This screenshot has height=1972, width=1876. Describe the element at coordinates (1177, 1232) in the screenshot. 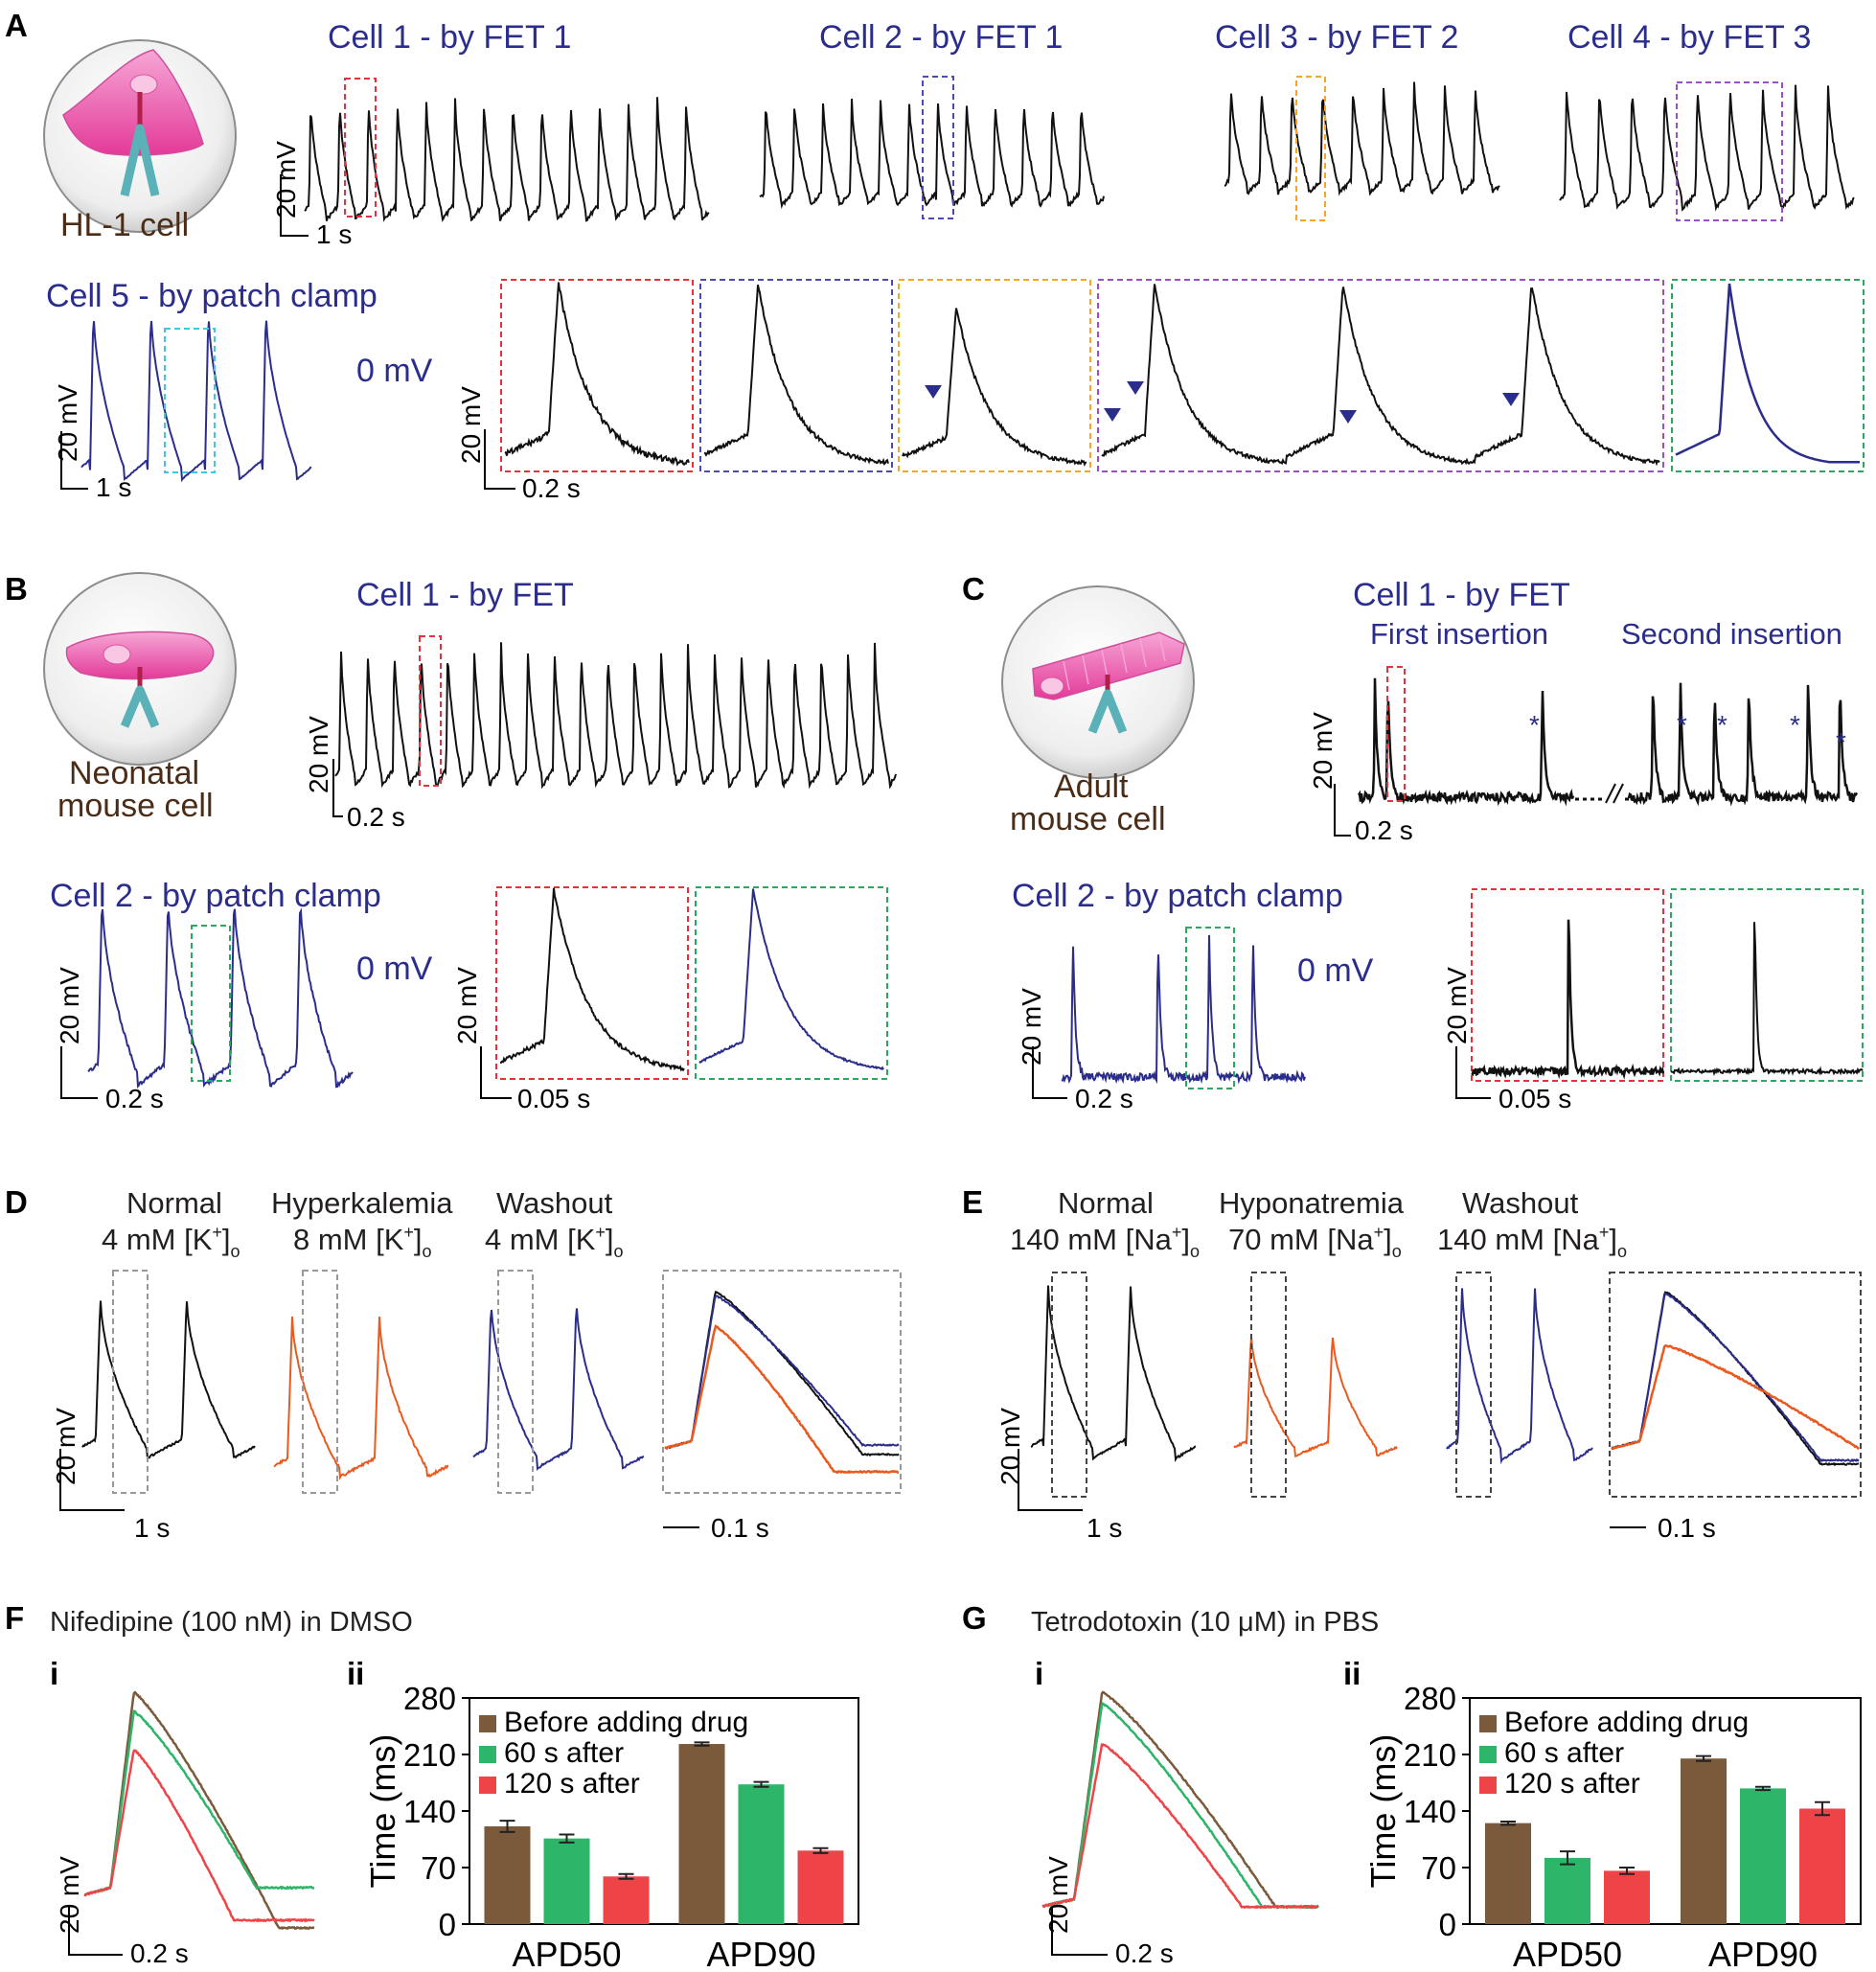

I see `e-cond1-ion: +` at that location.